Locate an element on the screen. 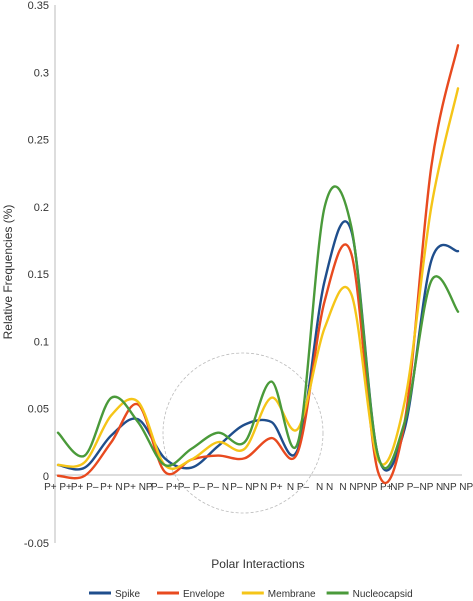 This screenshot has width=473, height=601. y-tick-label: 0.35 is located at coordinates (38, 6).